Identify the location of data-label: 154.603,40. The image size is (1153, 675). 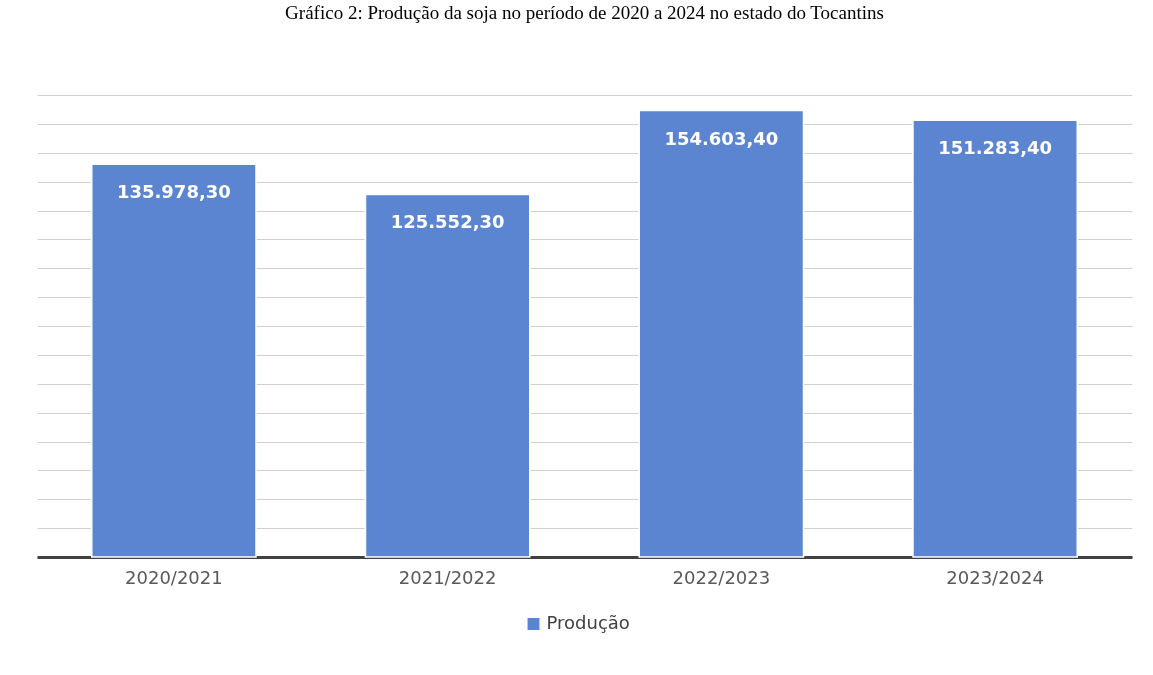
(721, 138).